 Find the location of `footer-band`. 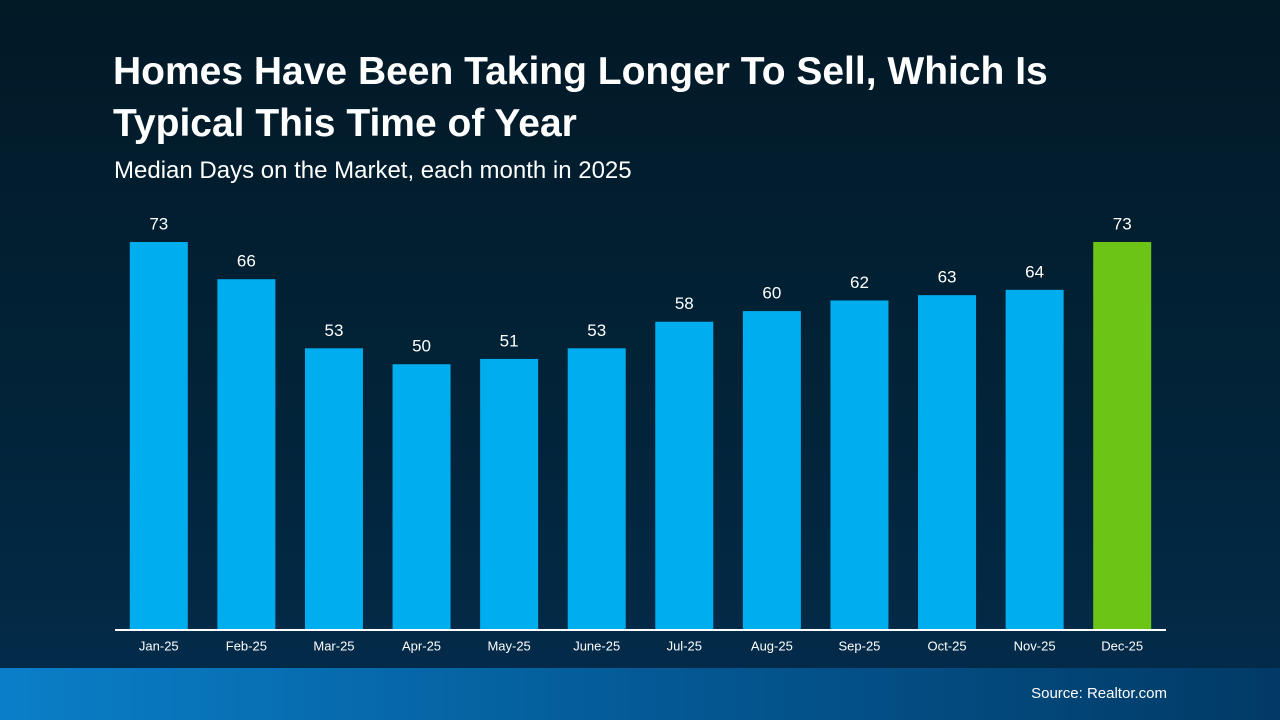

footer-band is located at coordinates (640, 694).